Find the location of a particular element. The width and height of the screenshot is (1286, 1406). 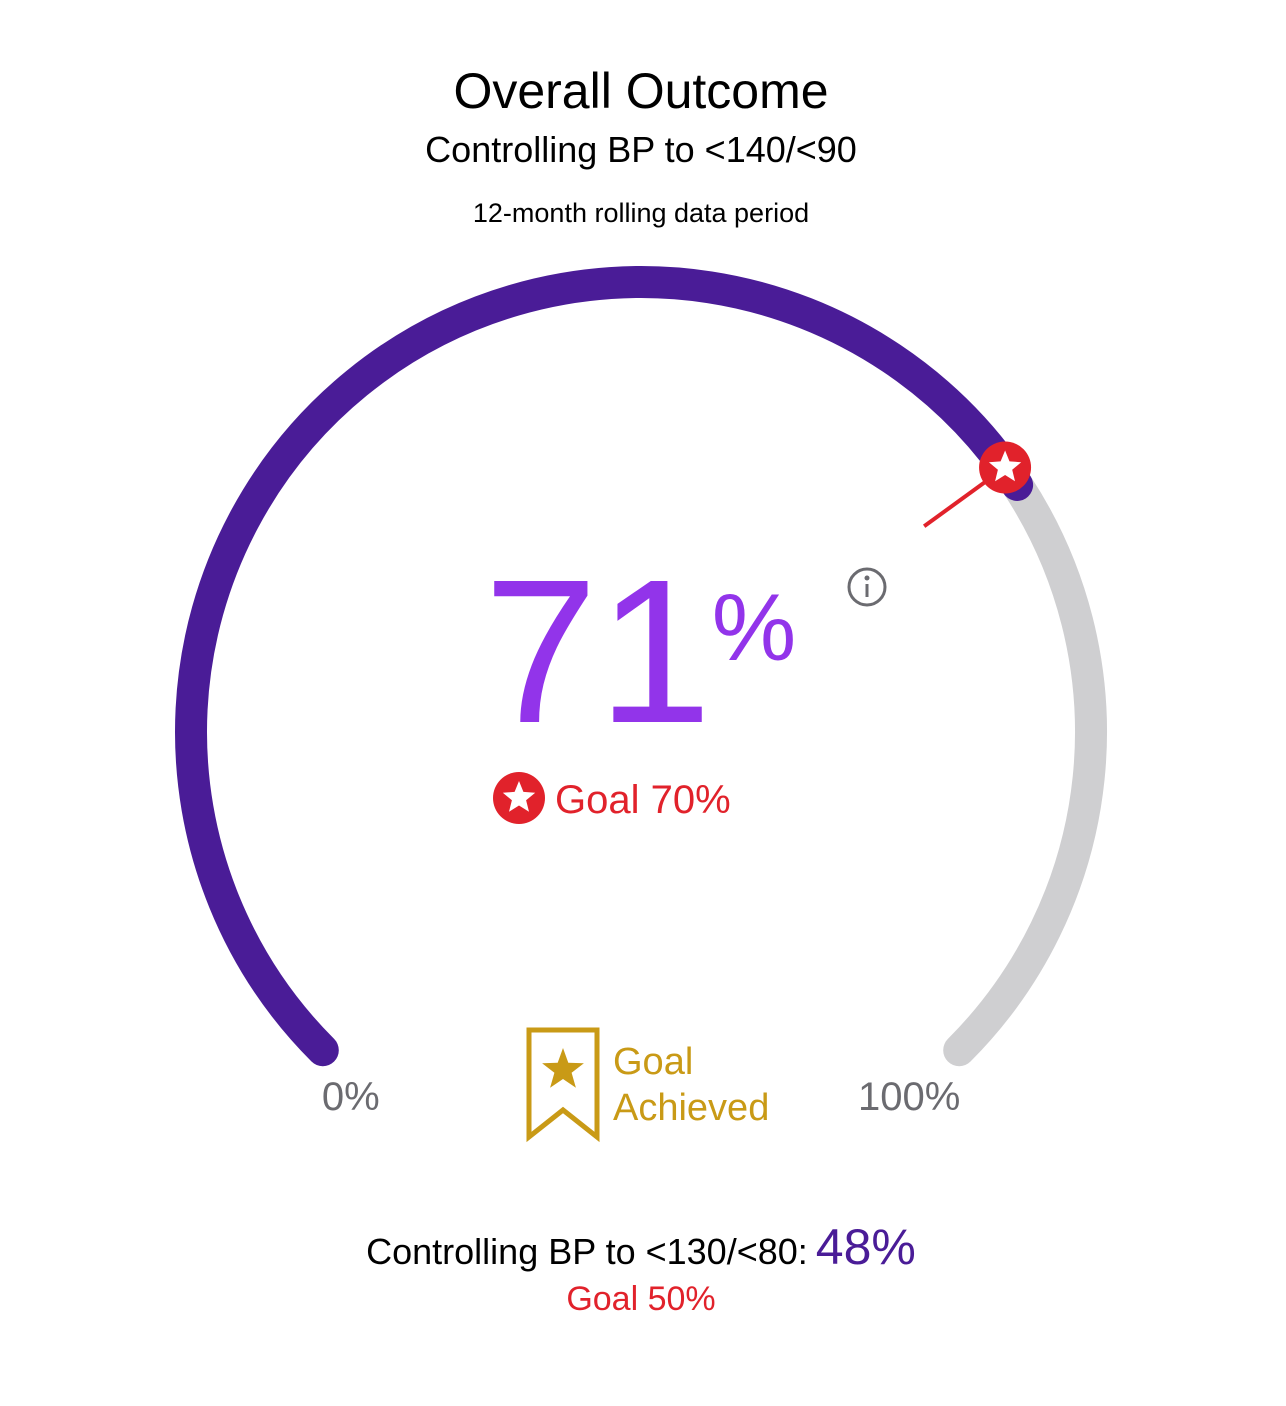

info-icon is located at coordinates (867, 587).